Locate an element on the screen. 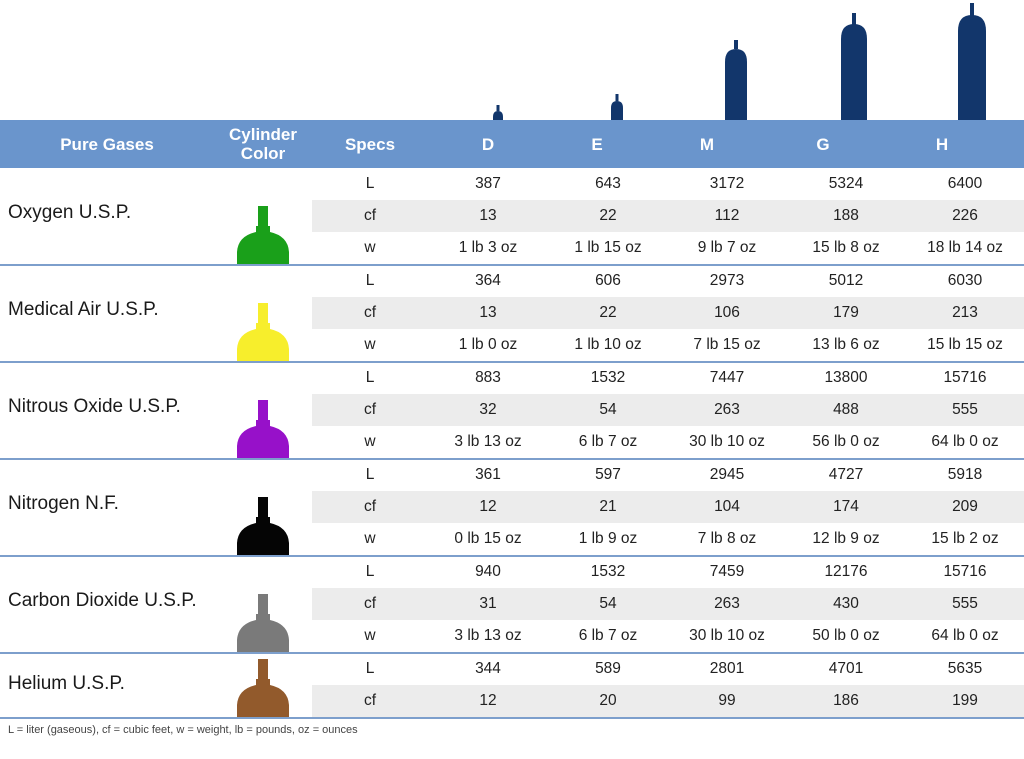 The width and height of the screenshot is (1024, 759). header-cylinder-color: Cylinder Color is located at coordinates (263, 144).